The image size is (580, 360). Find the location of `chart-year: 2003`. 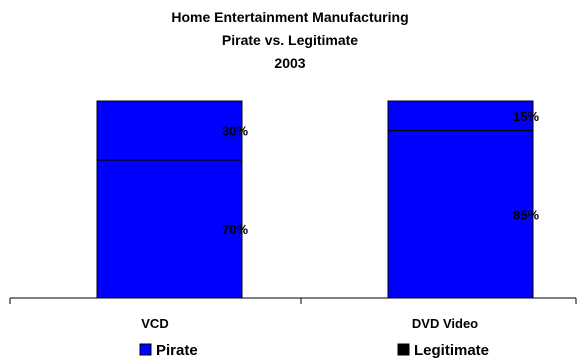

chart-year: 2003 is located at coordinates (289, 63).